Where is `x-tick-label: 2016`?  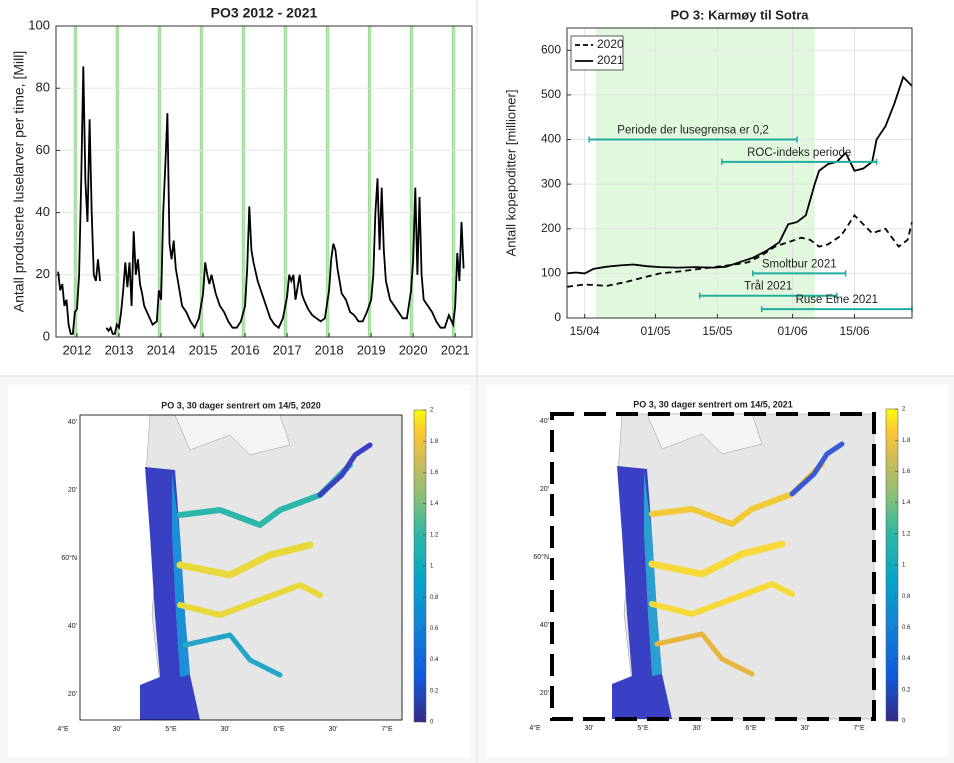
x-tick-label: 2016 is located at coordinates (245, 349).